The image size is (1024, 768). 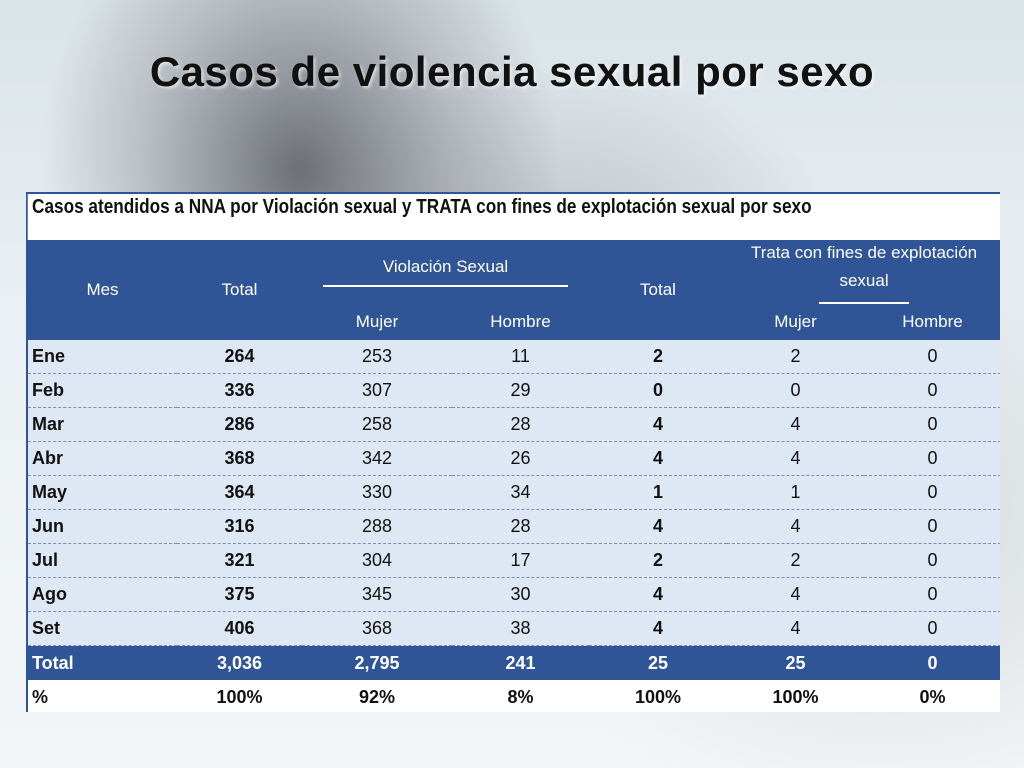 What do you see at coordinates (377, 628) in the screenshot?
I see `cell-vs-mujer: 368` at bounding box center [377, 628].